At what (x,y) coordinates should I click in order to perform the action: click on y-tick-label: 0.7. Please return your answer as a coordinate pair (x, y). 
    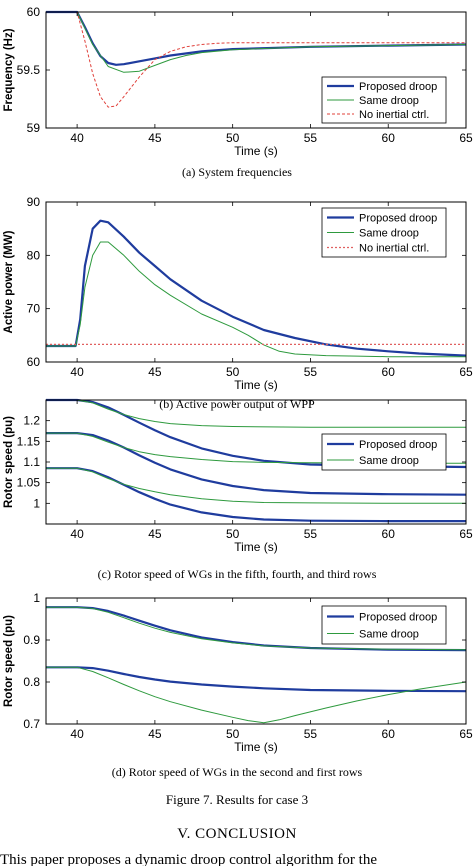
    Looking at the image, I should click on (31, 724).